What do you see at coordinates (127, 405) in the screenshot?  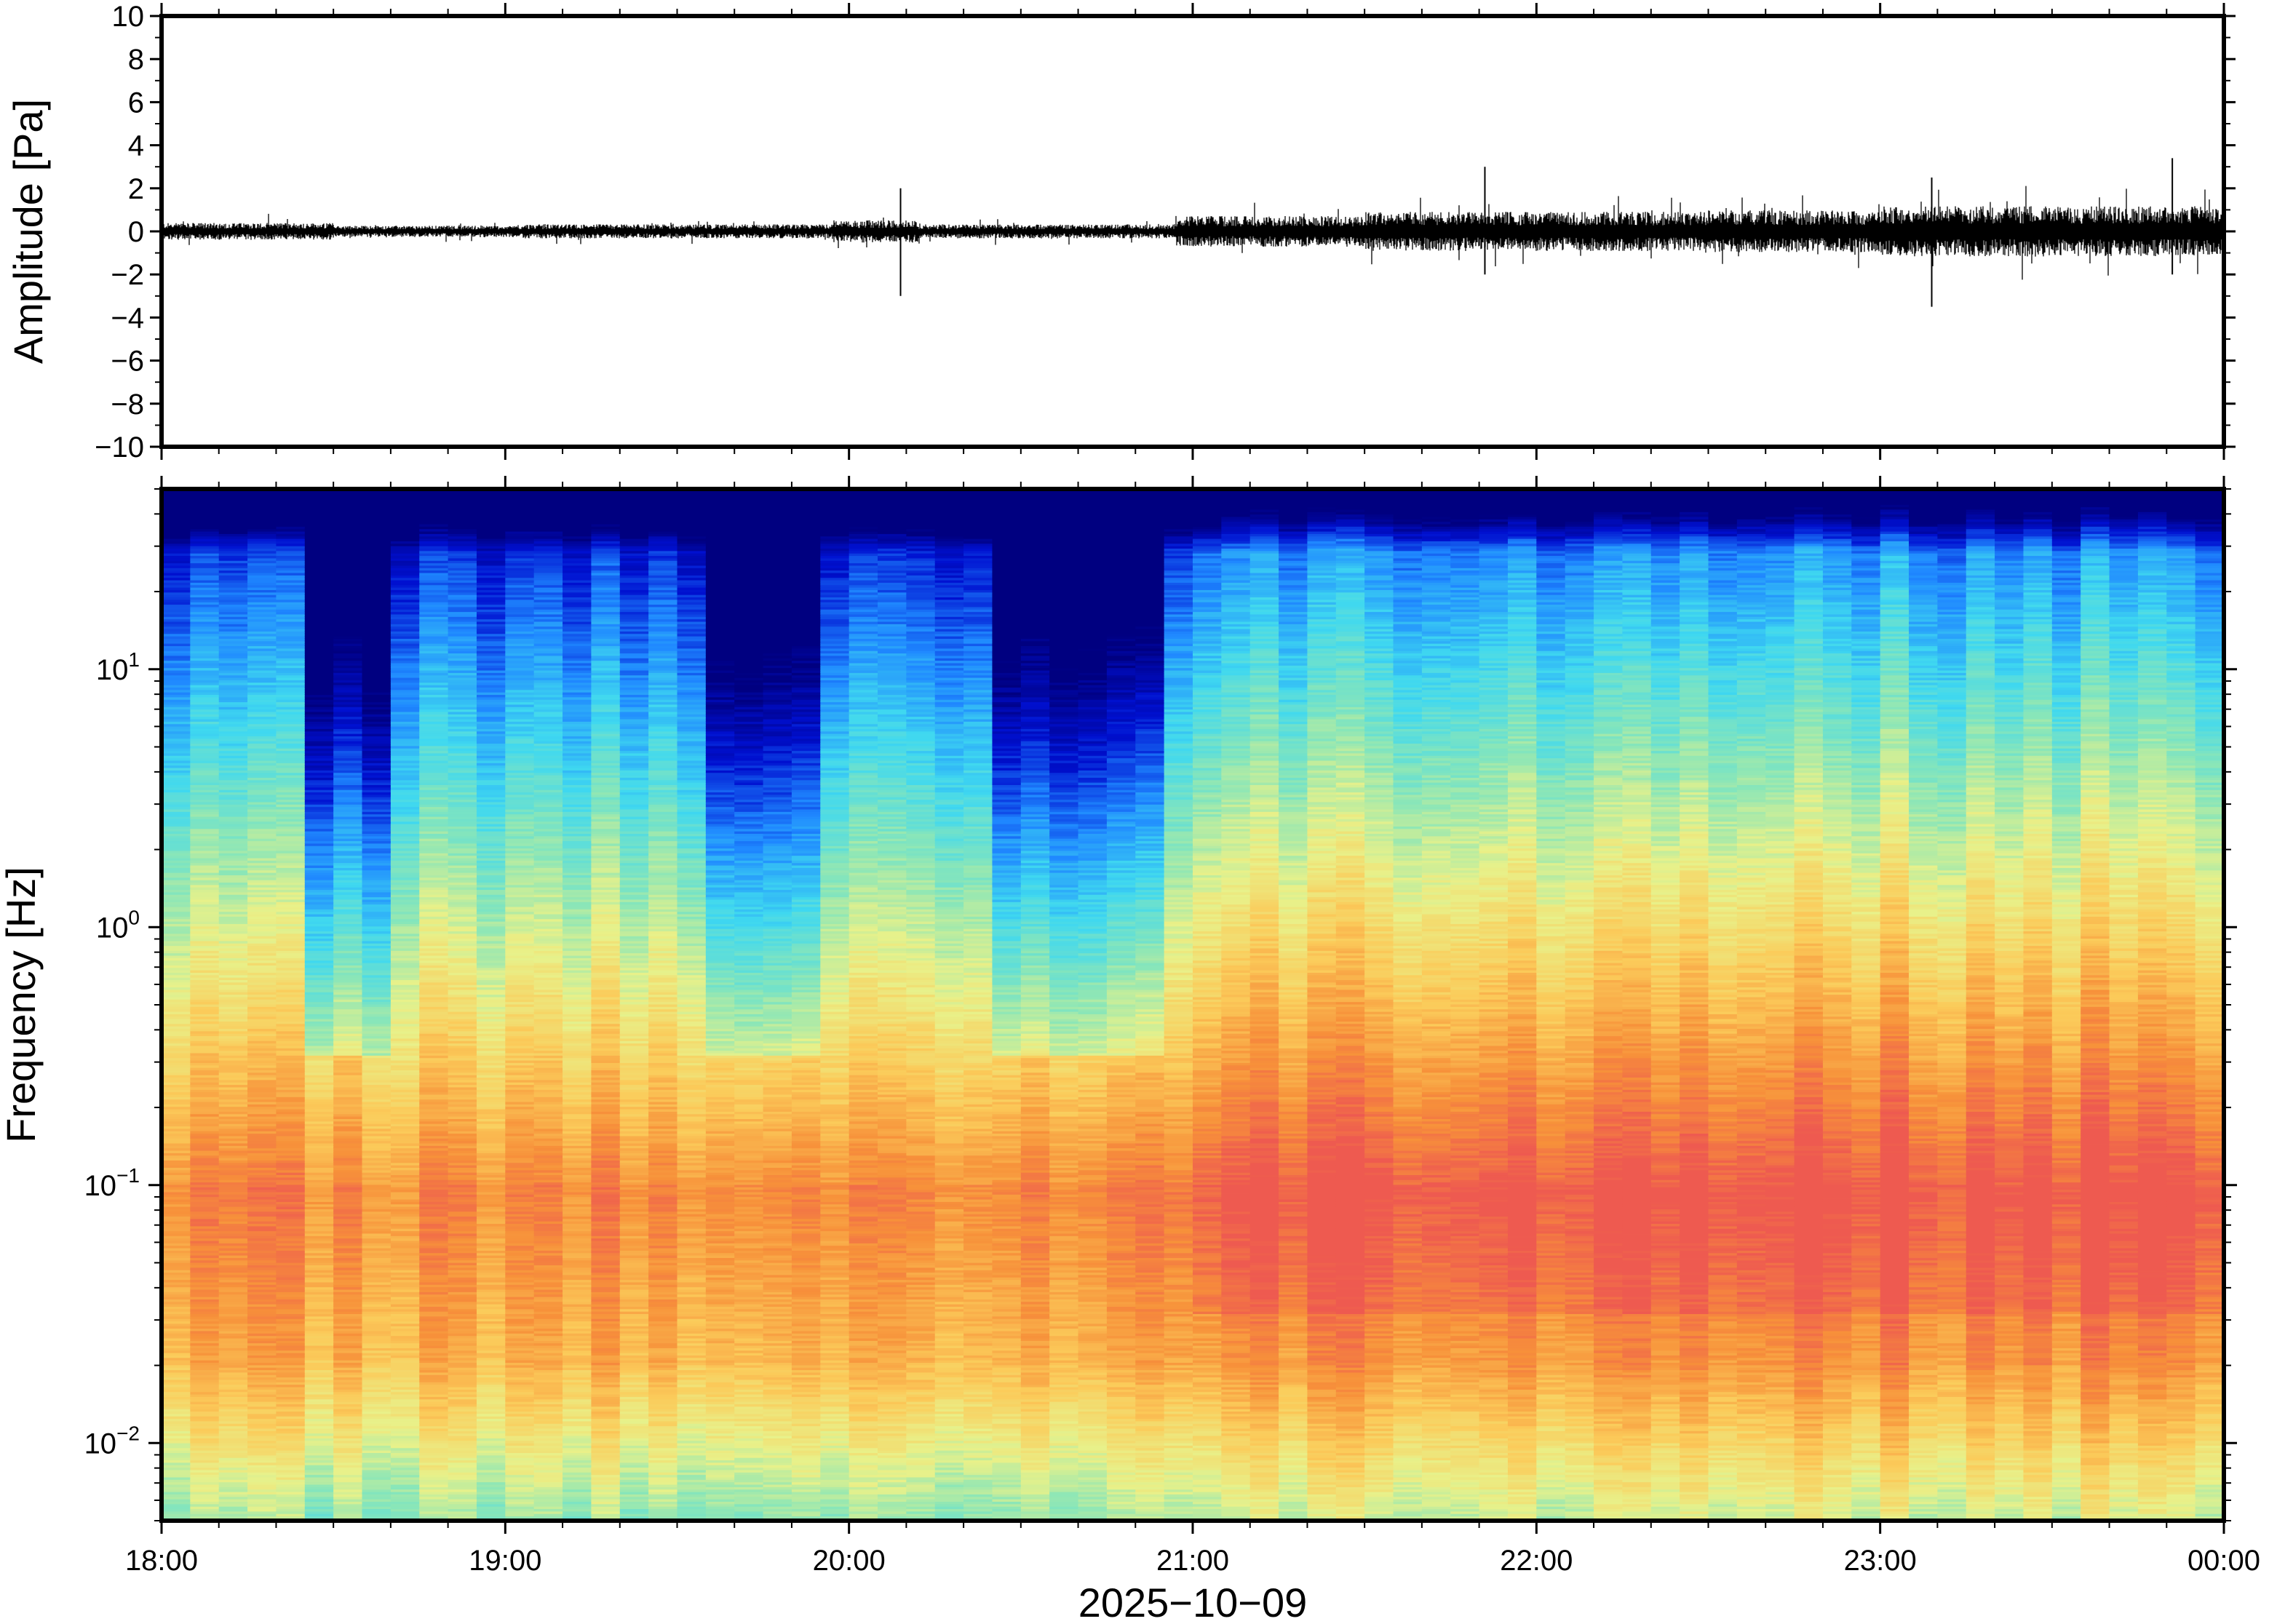 I see `waveform-y-tick-label: −8` at bounding box center [127, 405].